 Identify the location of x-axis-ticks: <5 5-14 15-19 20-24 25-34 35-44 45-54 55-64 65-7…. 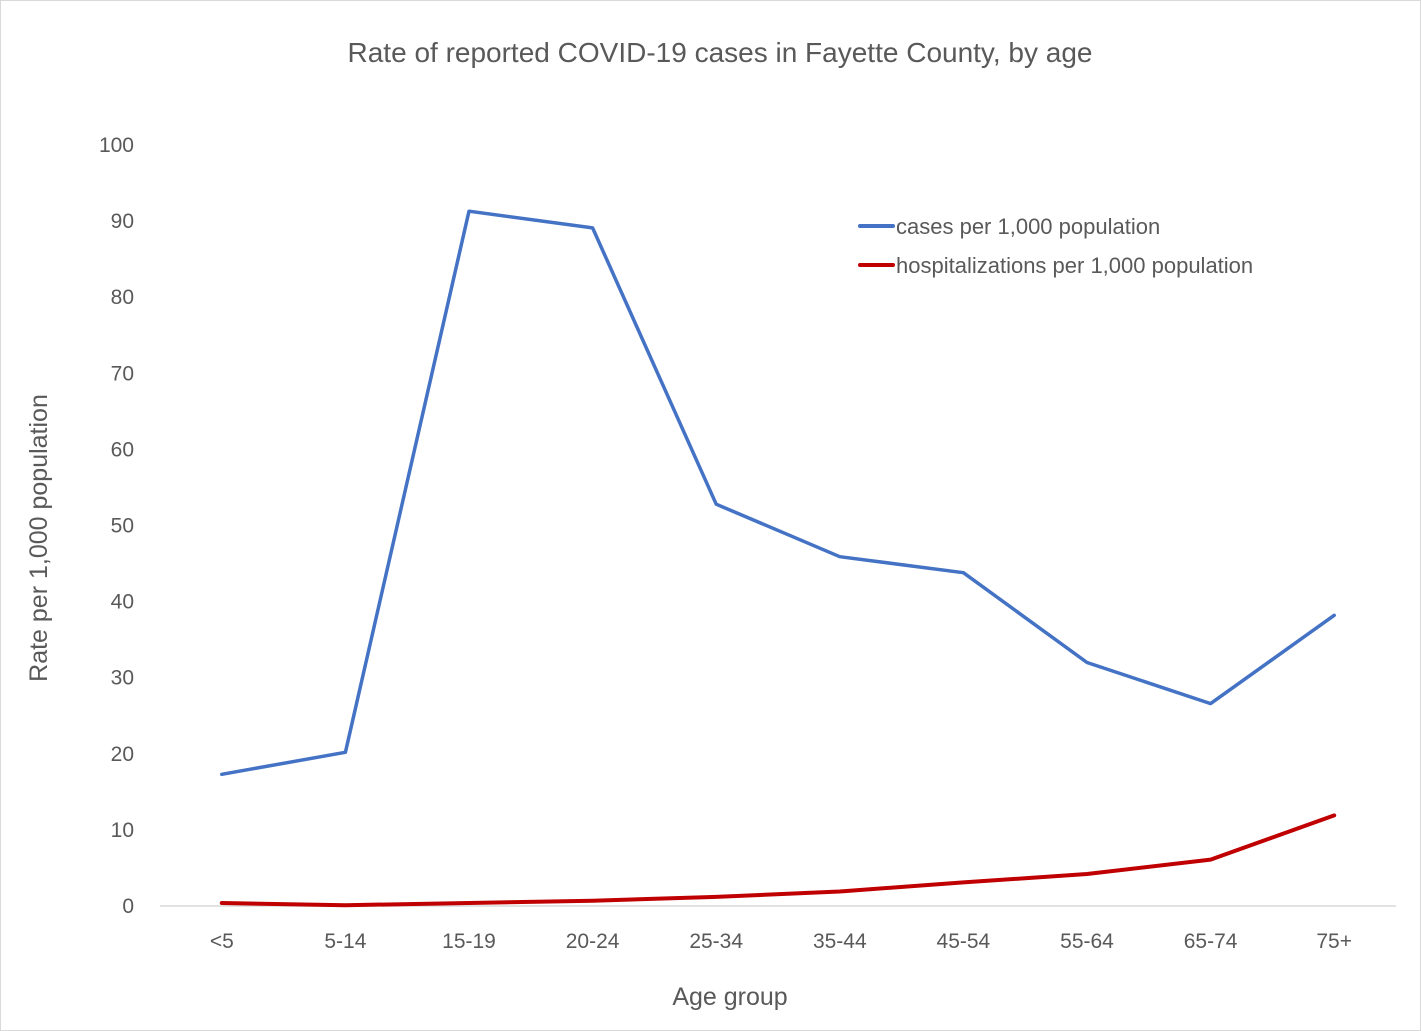
(781, 941).